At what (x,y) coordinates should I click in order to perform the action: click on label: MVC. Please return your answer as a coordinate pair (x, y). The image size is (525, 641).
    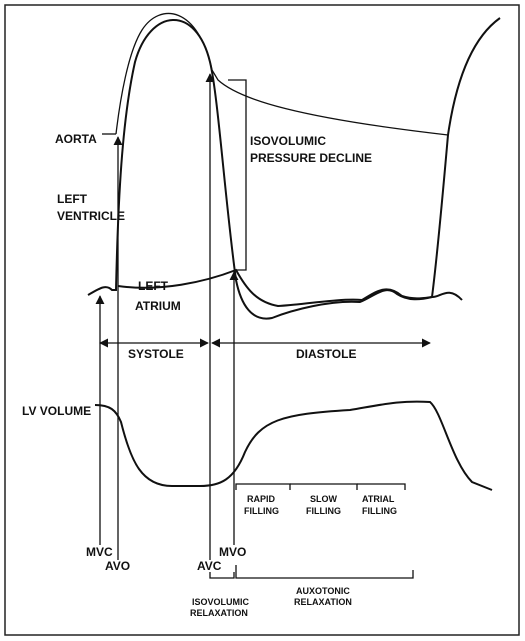
    Looking at the image, I should click on (99, 552).